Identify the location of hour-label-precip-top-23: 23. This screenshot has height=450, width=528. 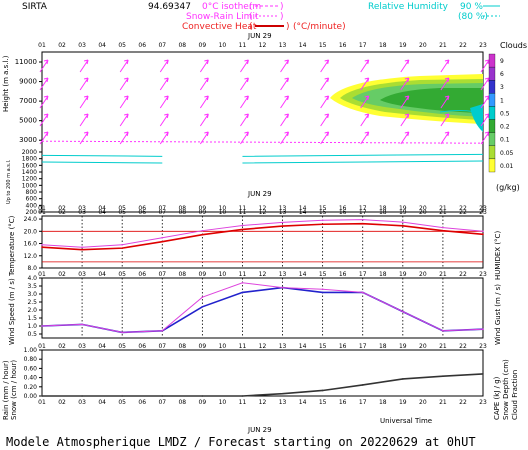
(483, 346).